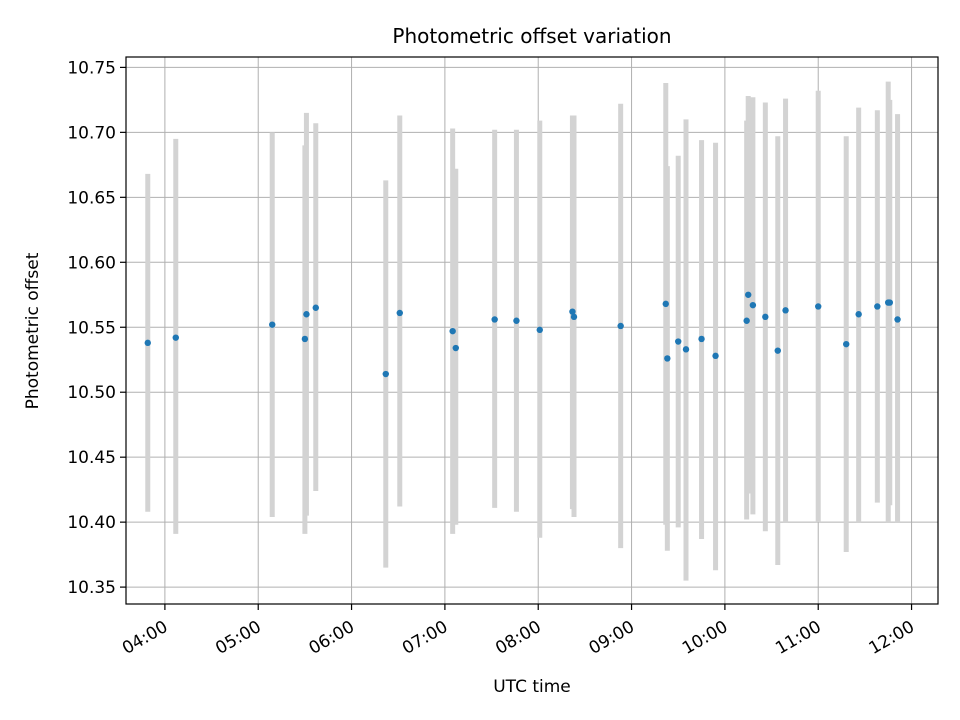 This screenshot has height=720, width=960. I want to click on x-axis-title: UTC time, so click(532, 687).